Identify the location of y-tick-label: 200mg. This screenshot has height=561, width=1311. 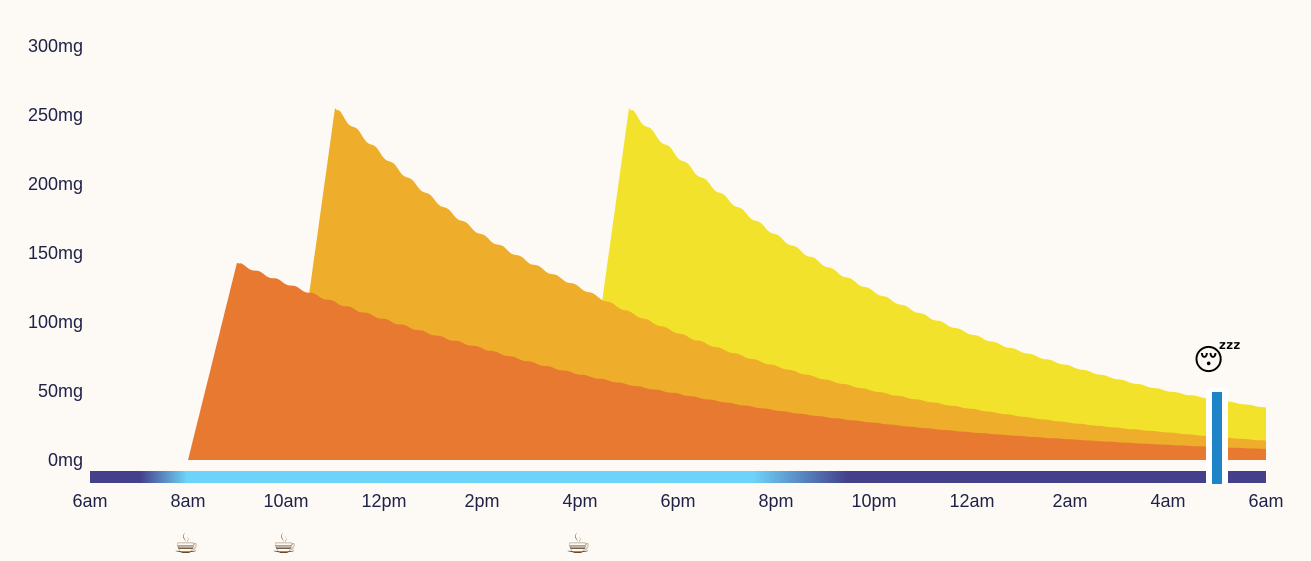
(55, 184).